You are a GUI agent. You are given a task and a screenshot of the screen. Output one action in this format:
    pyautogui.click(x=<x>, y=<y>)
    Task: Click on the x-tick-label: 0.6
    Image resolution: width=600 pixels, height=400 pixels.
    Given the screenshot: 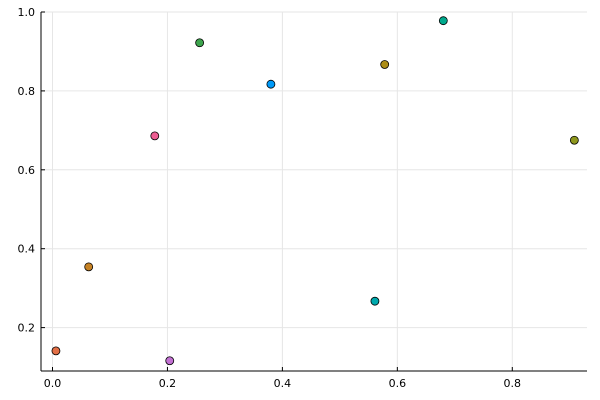 What is the action you would take?
    pyautogui.click(x=398, y=383)
    